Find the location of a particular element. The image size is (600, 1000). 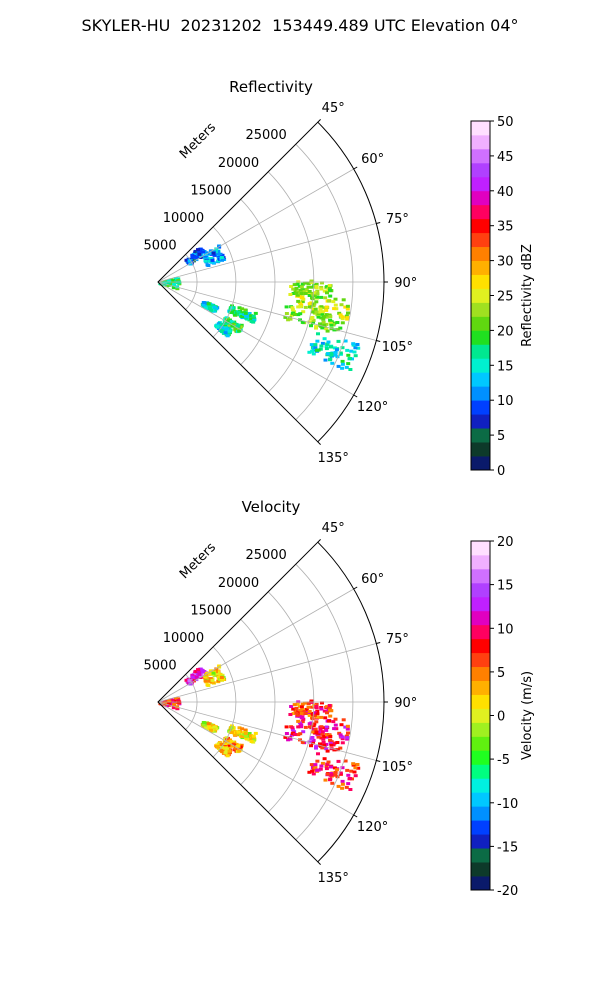

velocity-range-label: 5000 is located at coordinates (160, 665).